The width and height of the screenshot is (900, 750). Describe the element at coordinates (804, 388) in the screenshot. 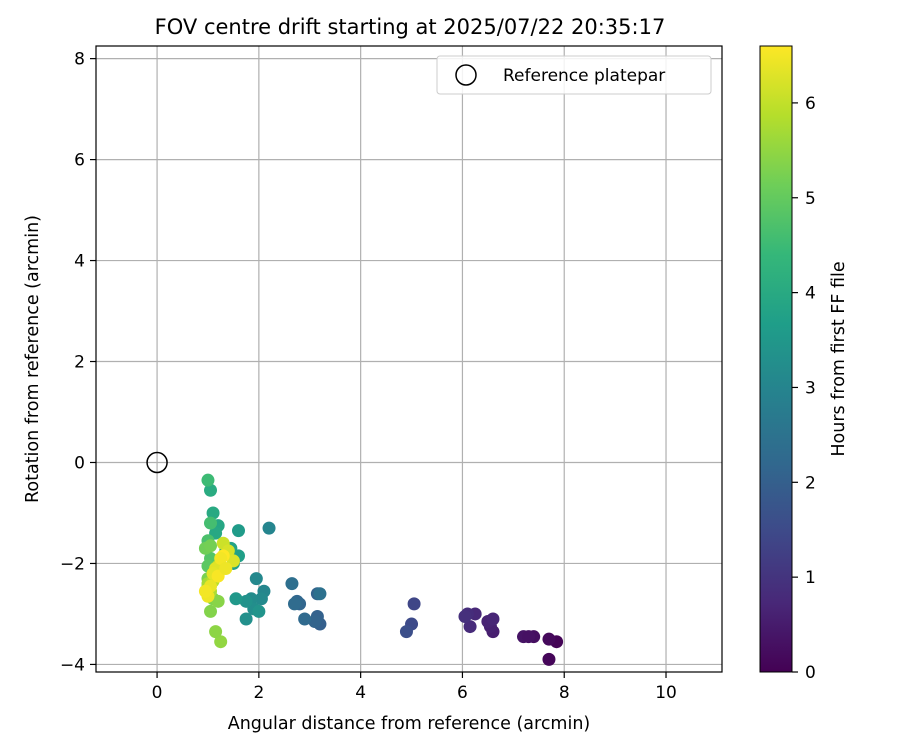

I see `colorbar-ticks: 0 1 2 3 4 5 6` at that location.